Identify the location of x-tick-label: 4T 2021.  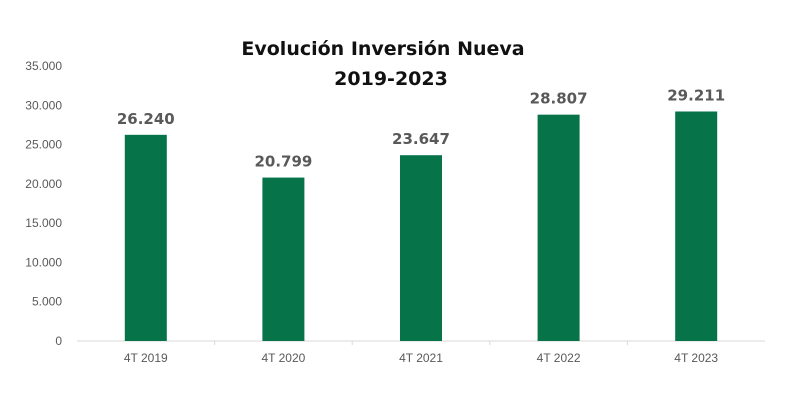
(421, 358).